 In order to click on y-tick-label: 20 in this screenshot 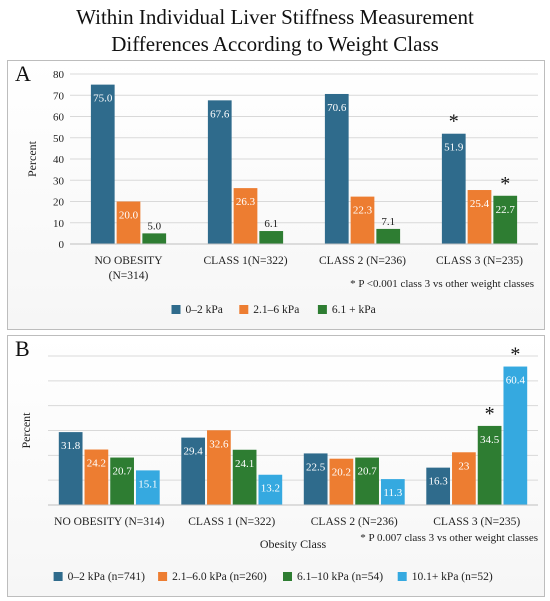, I will do `click(59, 203)`.